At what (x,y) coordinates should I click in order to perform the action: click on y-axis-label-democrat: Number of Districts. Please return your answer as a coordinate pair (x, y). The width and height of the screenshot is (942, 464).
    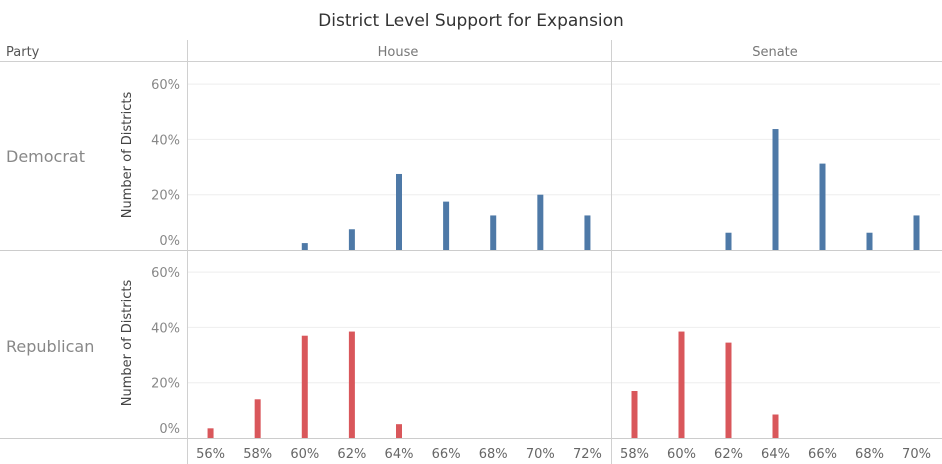
    Looking at the image, I should click on (127, 155).